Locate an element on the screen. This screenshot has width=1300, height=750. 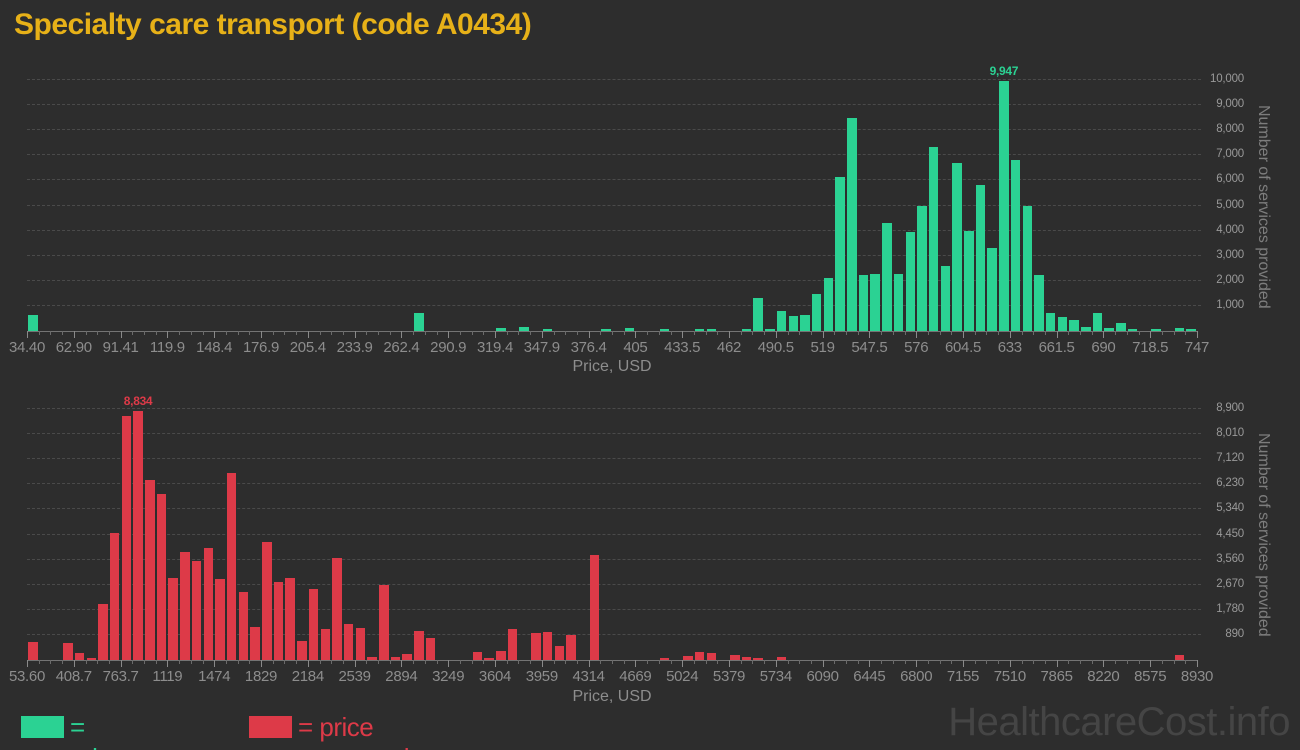
y-tick-label: 4,450 is located at coordinates (1230, 533).